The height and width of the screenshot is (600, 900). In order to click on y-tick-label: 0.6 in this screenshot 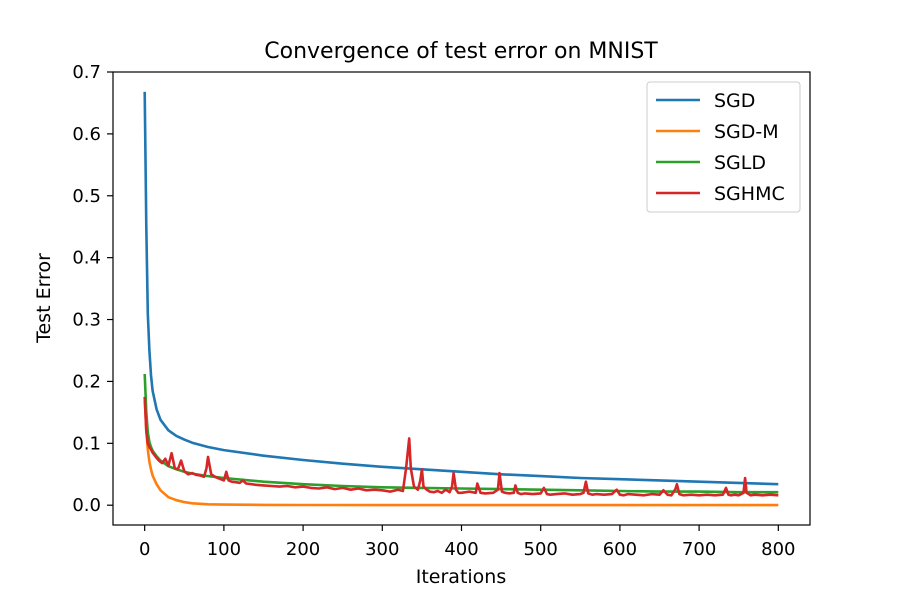, I will do `click(86, 134)`.